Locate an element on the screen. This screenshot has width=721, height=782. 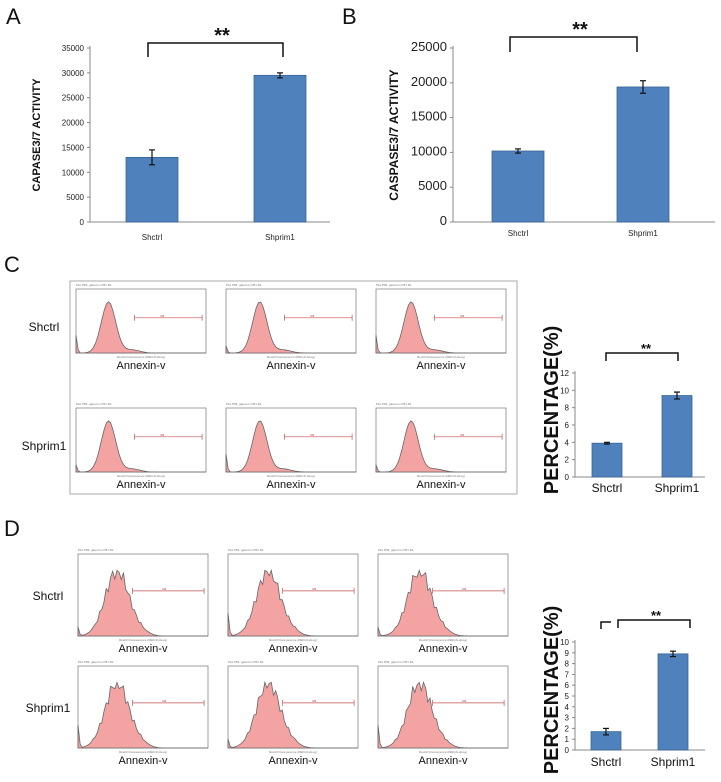
y-tick-label: 10000 is located at coordinates (429, 150).